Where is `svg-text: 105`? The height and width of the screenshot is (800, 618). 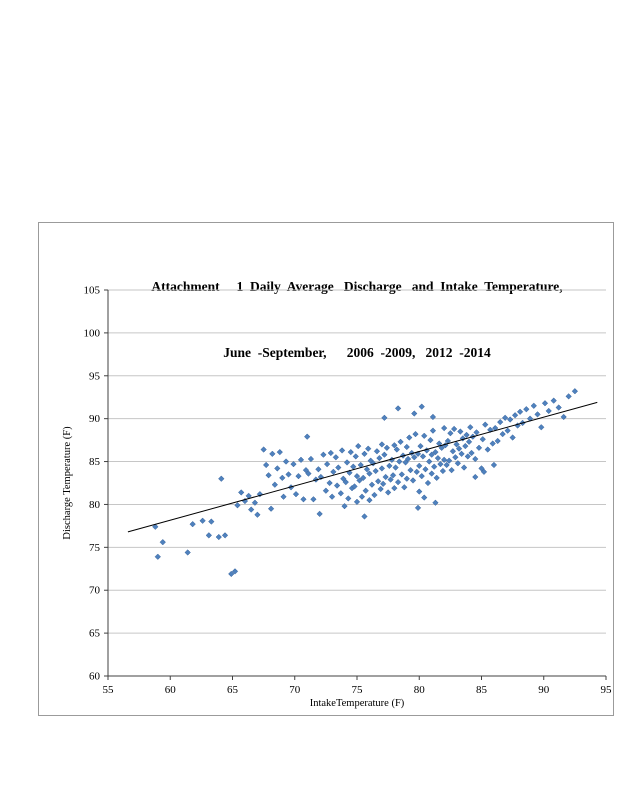 svg-text: 105 is located at coordinates (92, 291).